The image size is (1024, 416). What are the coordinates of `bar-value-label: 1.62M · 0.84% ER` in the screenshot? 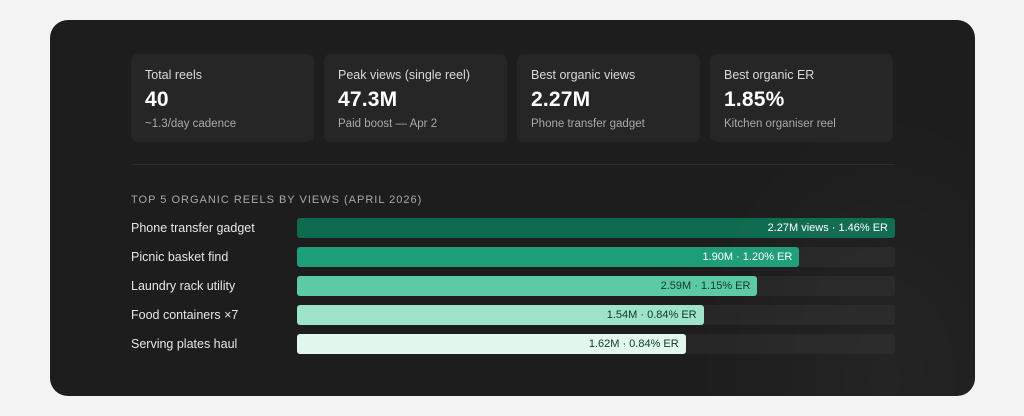 It's located at (633, 344).